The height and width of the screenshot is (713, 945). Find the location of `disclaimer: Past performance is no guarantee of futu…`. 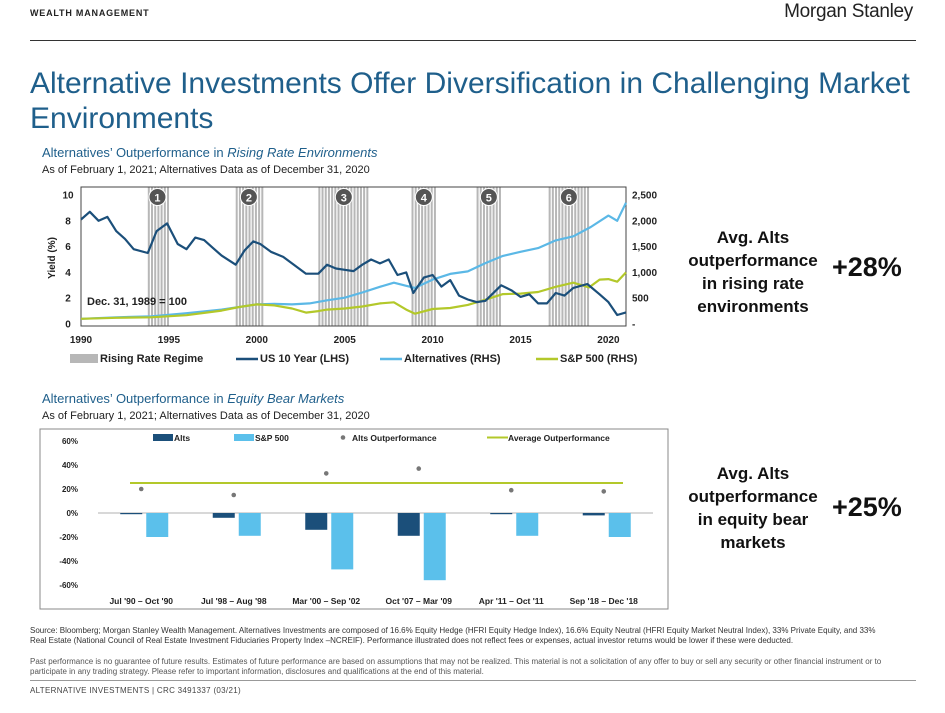

disclaimer: Past performance is no guarantee of futu… is located at coordinates (456, 666).